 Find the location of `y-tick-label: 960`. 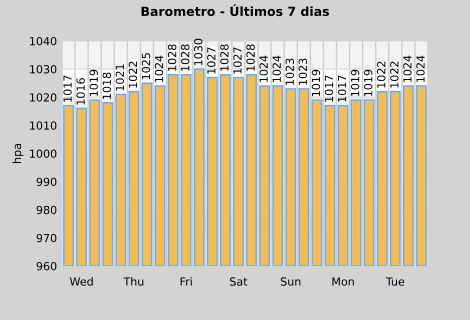

y-tick-label: 960 is located at coordinates (46, 266).